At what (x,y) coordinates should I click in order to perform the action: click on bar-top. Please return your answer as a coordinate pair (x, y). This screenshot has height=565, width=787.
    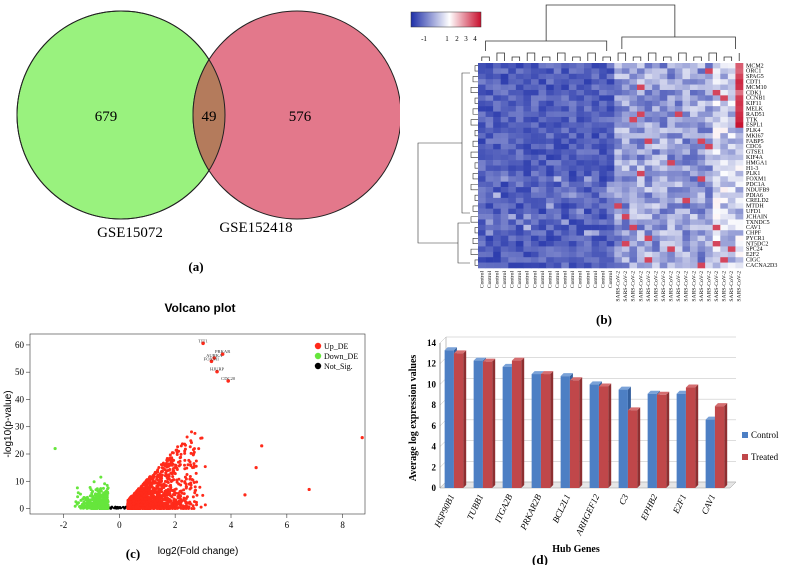
    Looking at the image, I should click on (576, 379).